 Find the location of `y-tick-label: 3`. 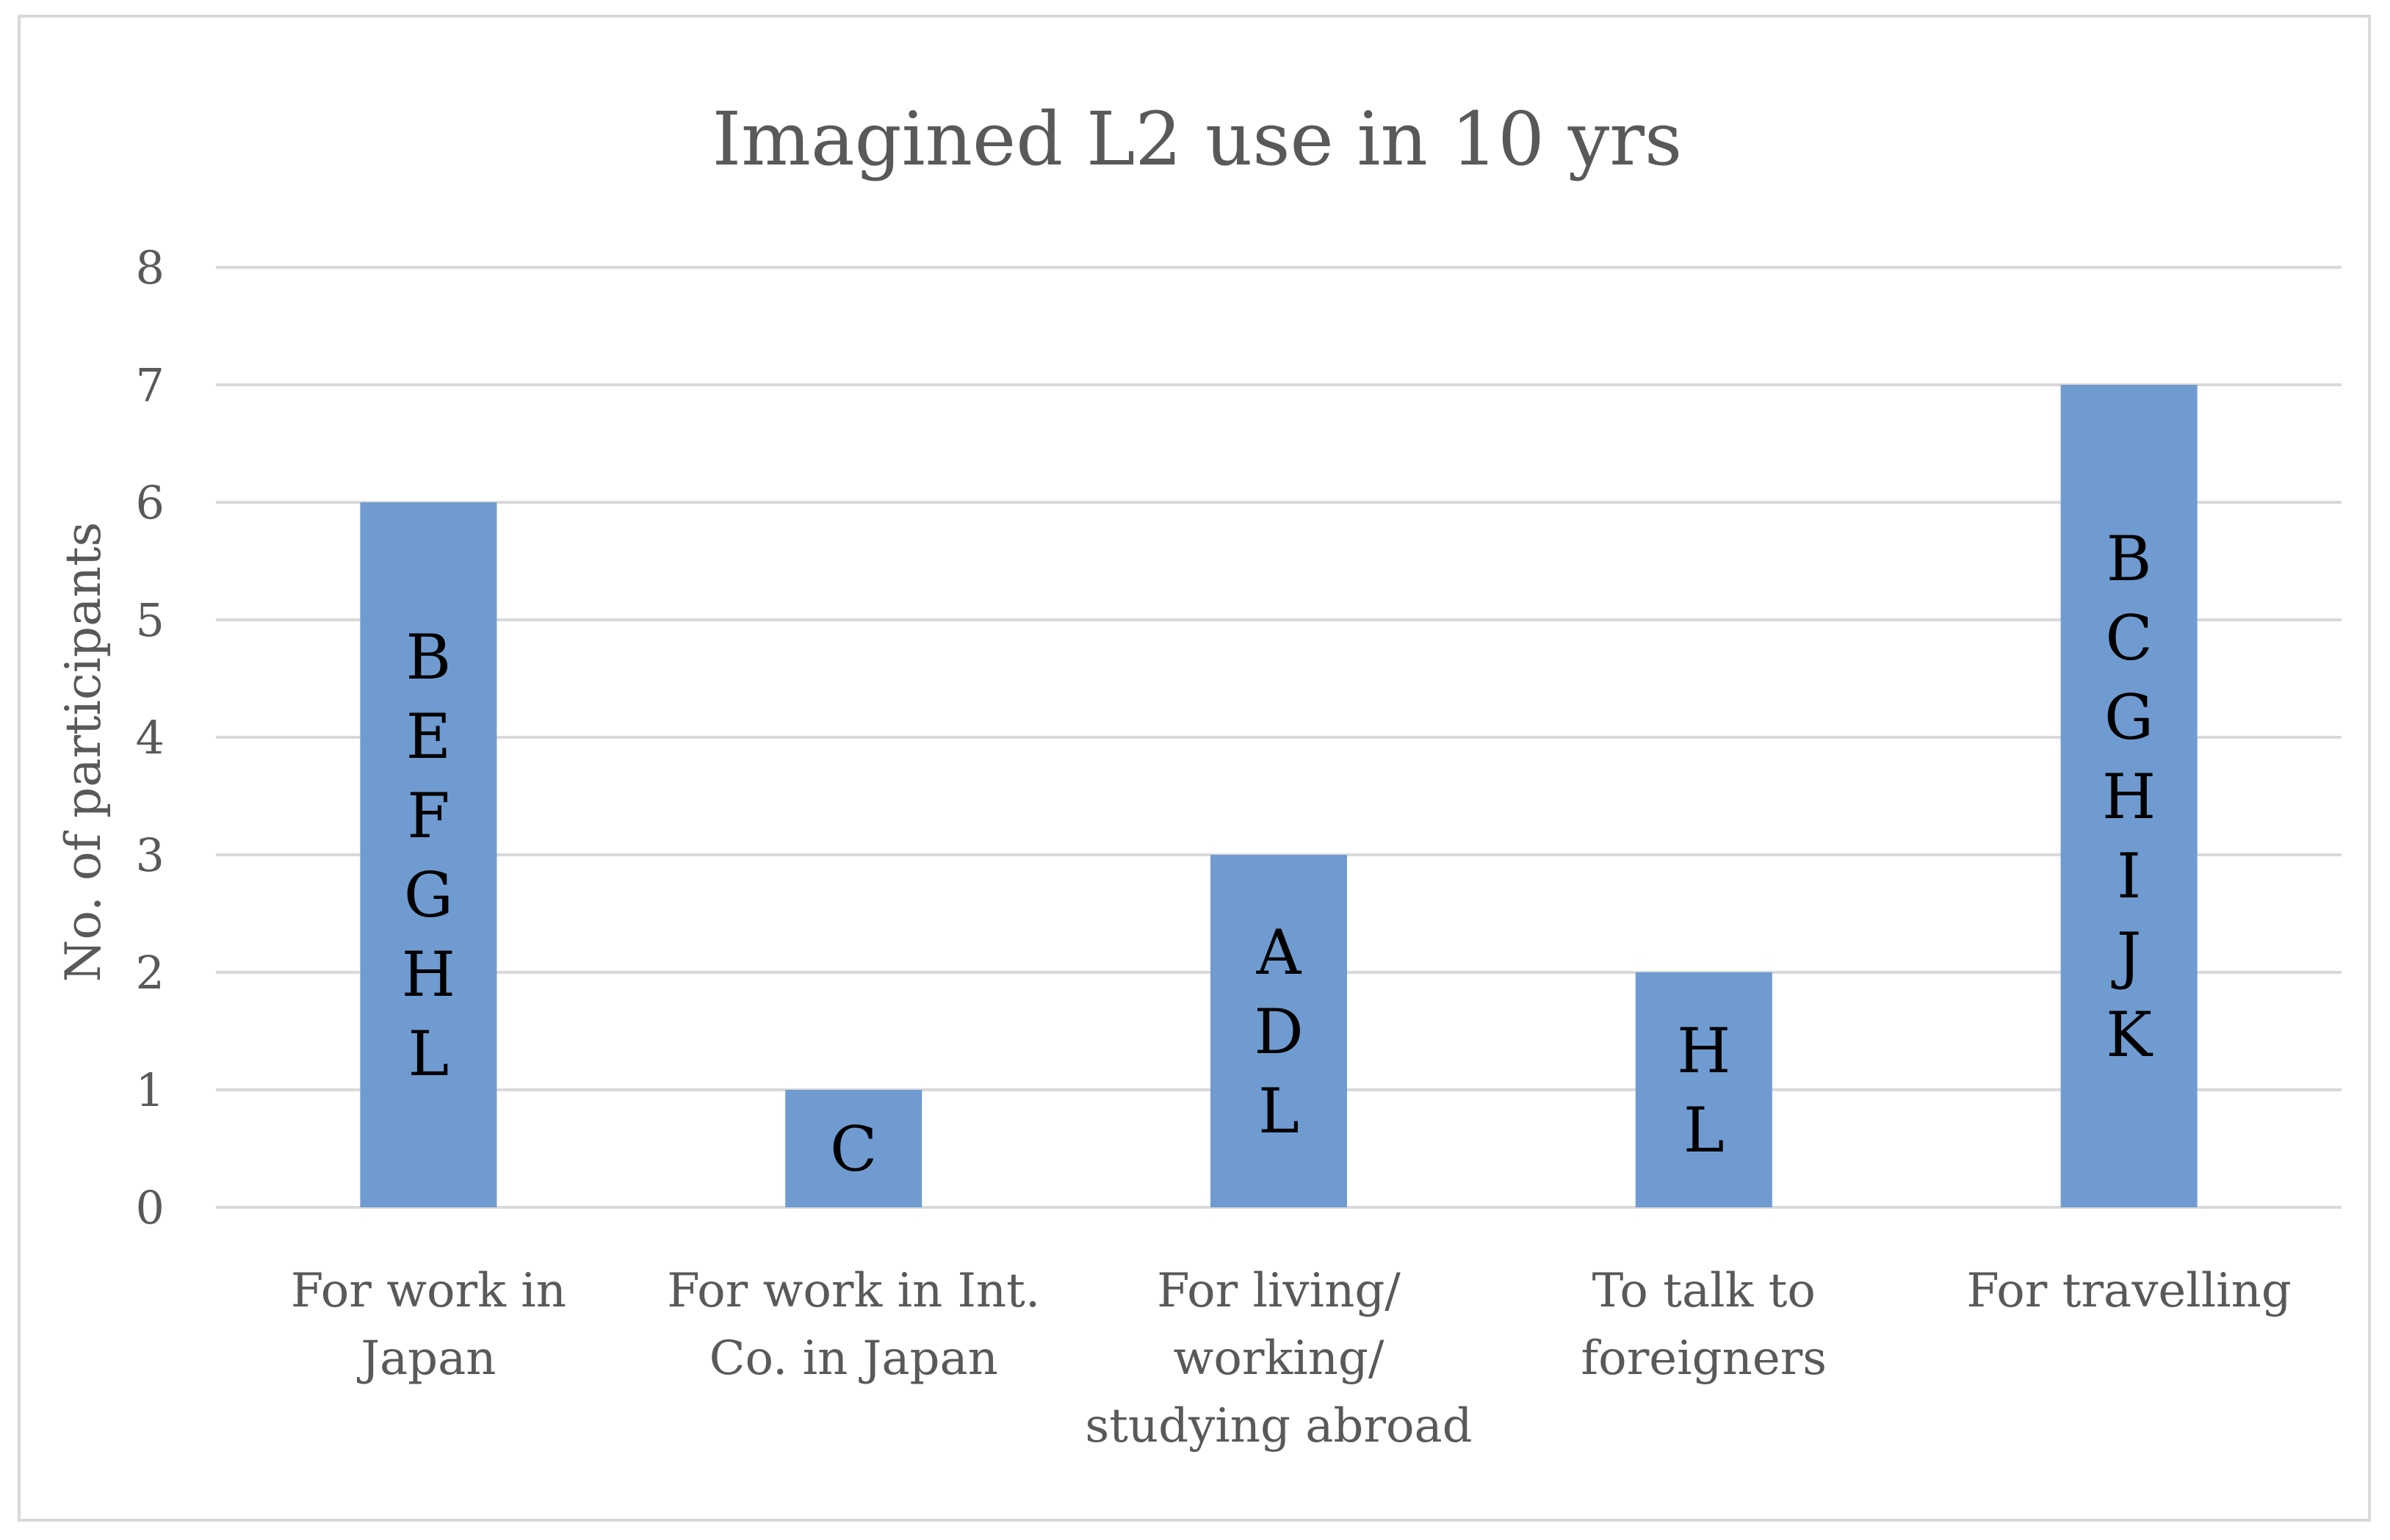

y-tick-label: 3 is located at coordinates (150, 855).